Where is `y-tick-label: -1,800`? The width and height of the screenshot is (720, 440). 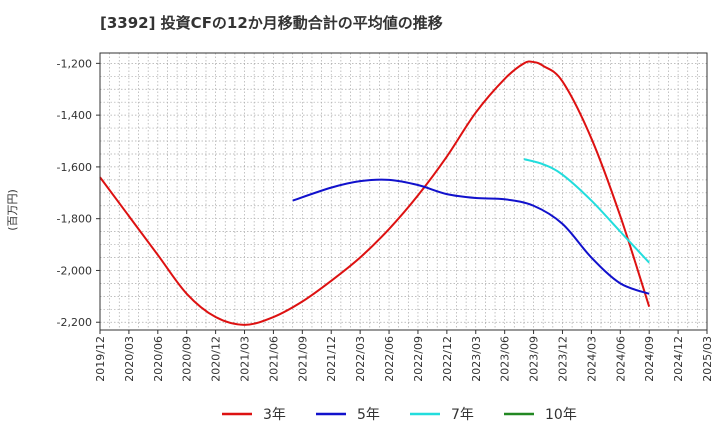 y-tick-label: -1,800 is located at coordinates (74, 219).